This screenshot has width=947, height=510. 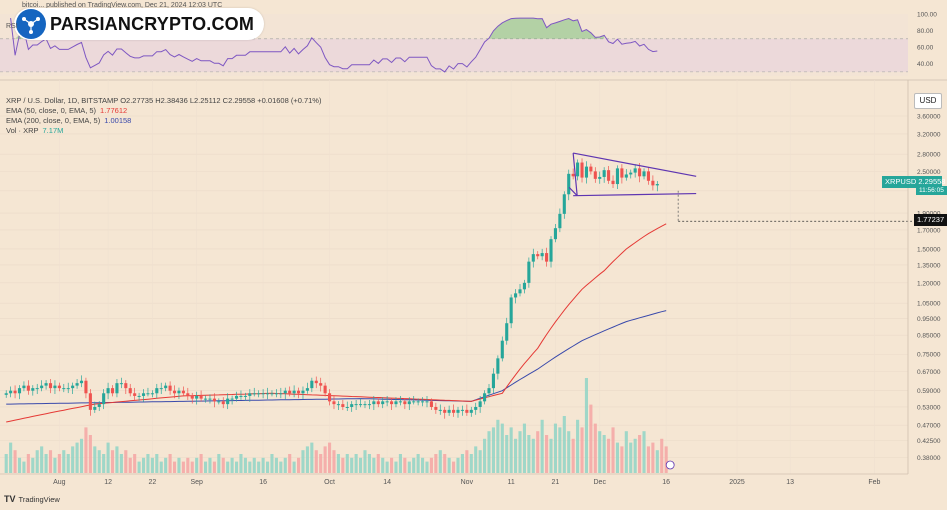 I want to click on y-tick-label: 3.60000, so click(x=929, y=117).